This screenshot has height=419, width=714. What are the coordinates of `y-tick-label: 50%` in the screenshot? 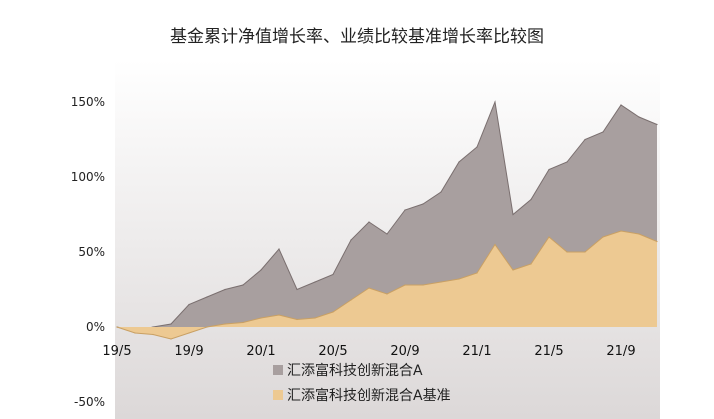 It's located at (91, 252).